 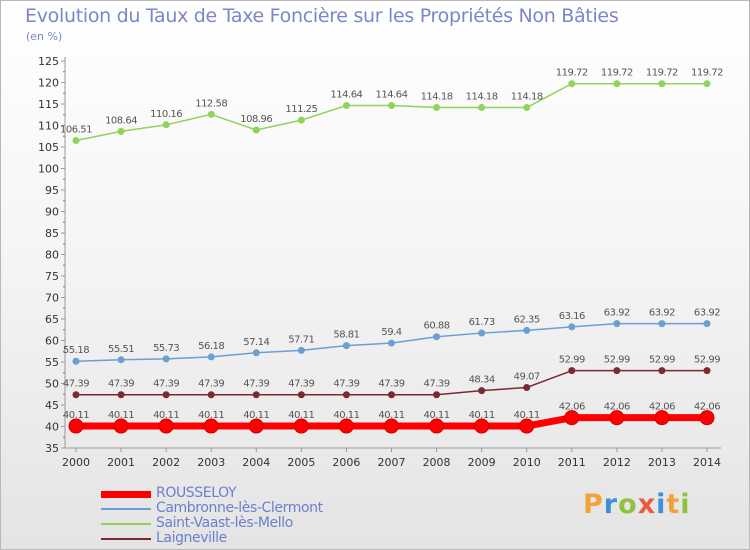 I want to click on legend-label: ROUSSELOY, so click(x=196, y=493).